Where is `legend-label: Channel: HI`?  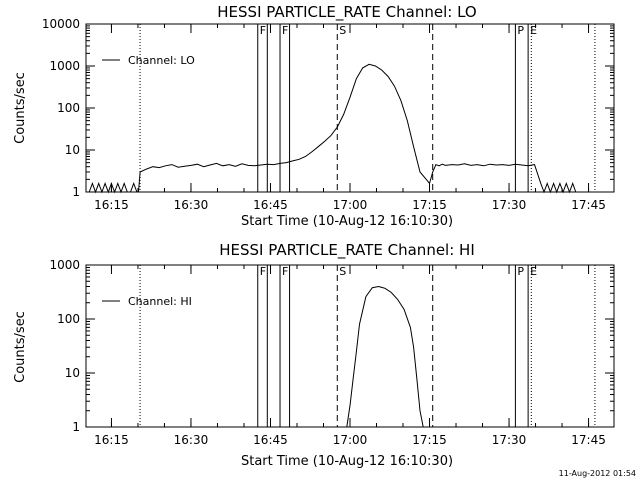
legend-label: Channel: HI is located at coordinates (160, 301).